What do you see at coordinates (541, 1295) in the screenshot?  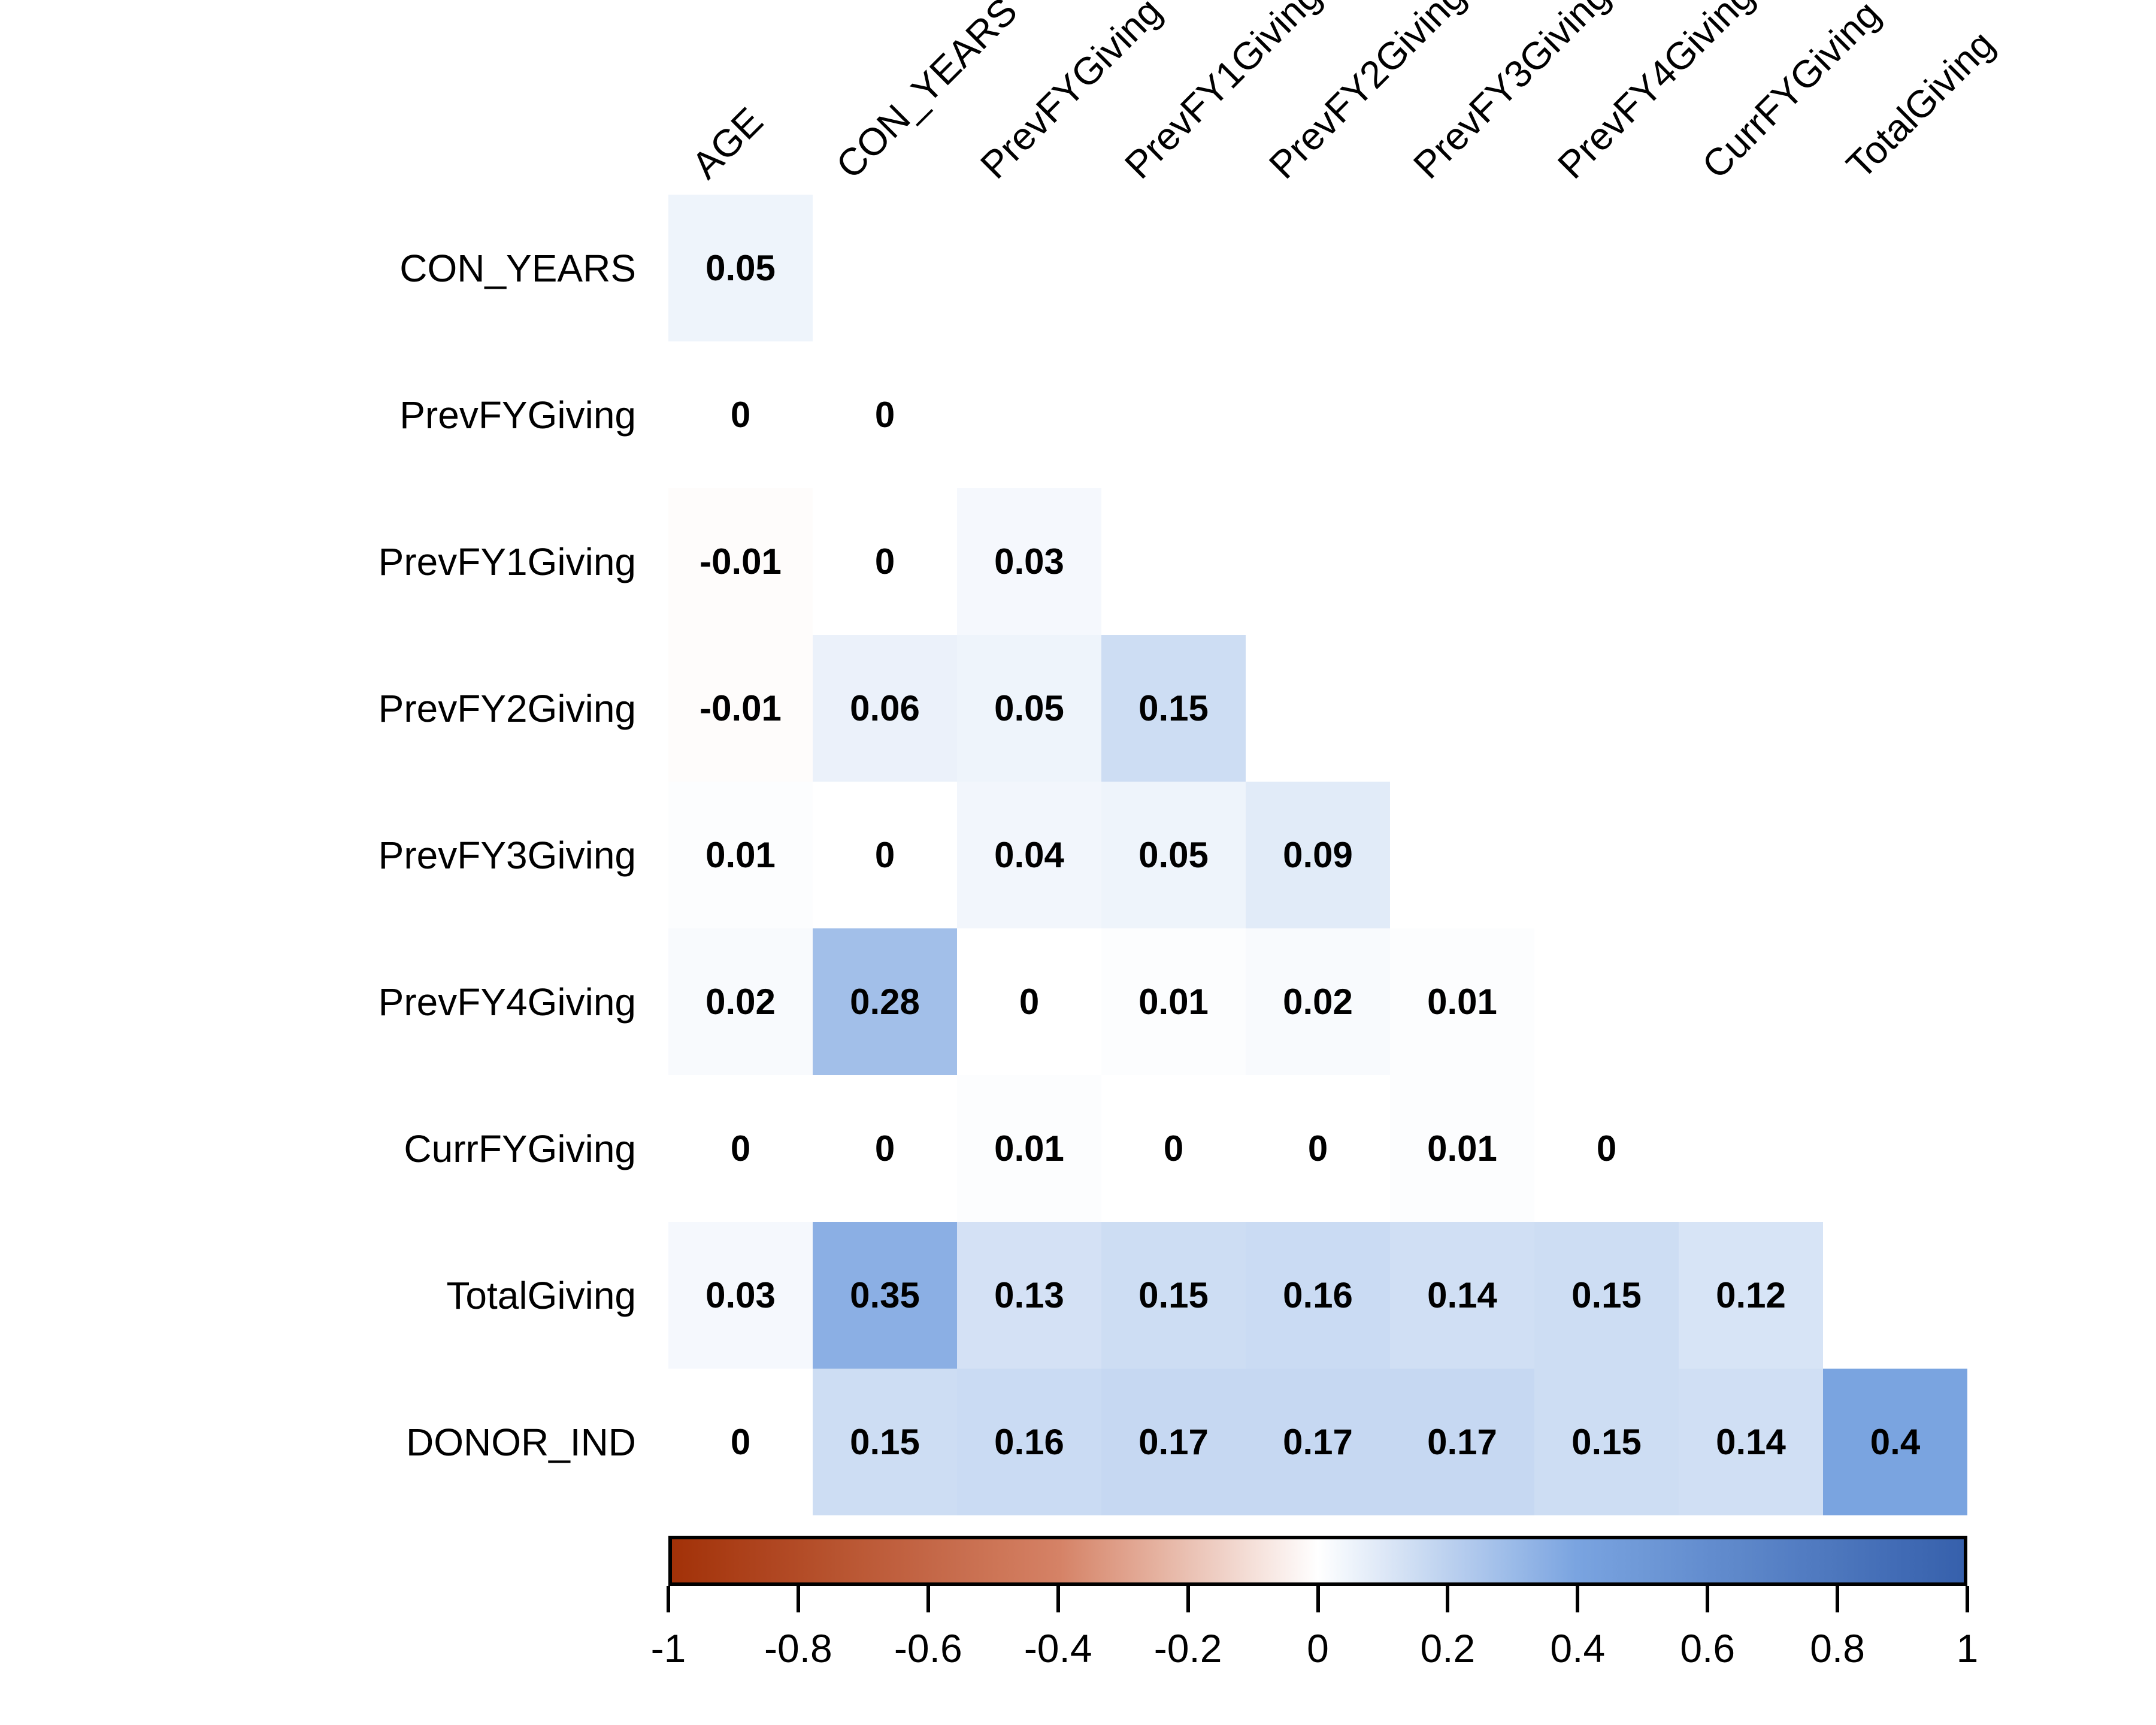 I see `row-label: TotalGiving` at bounding box center [541, 1295].